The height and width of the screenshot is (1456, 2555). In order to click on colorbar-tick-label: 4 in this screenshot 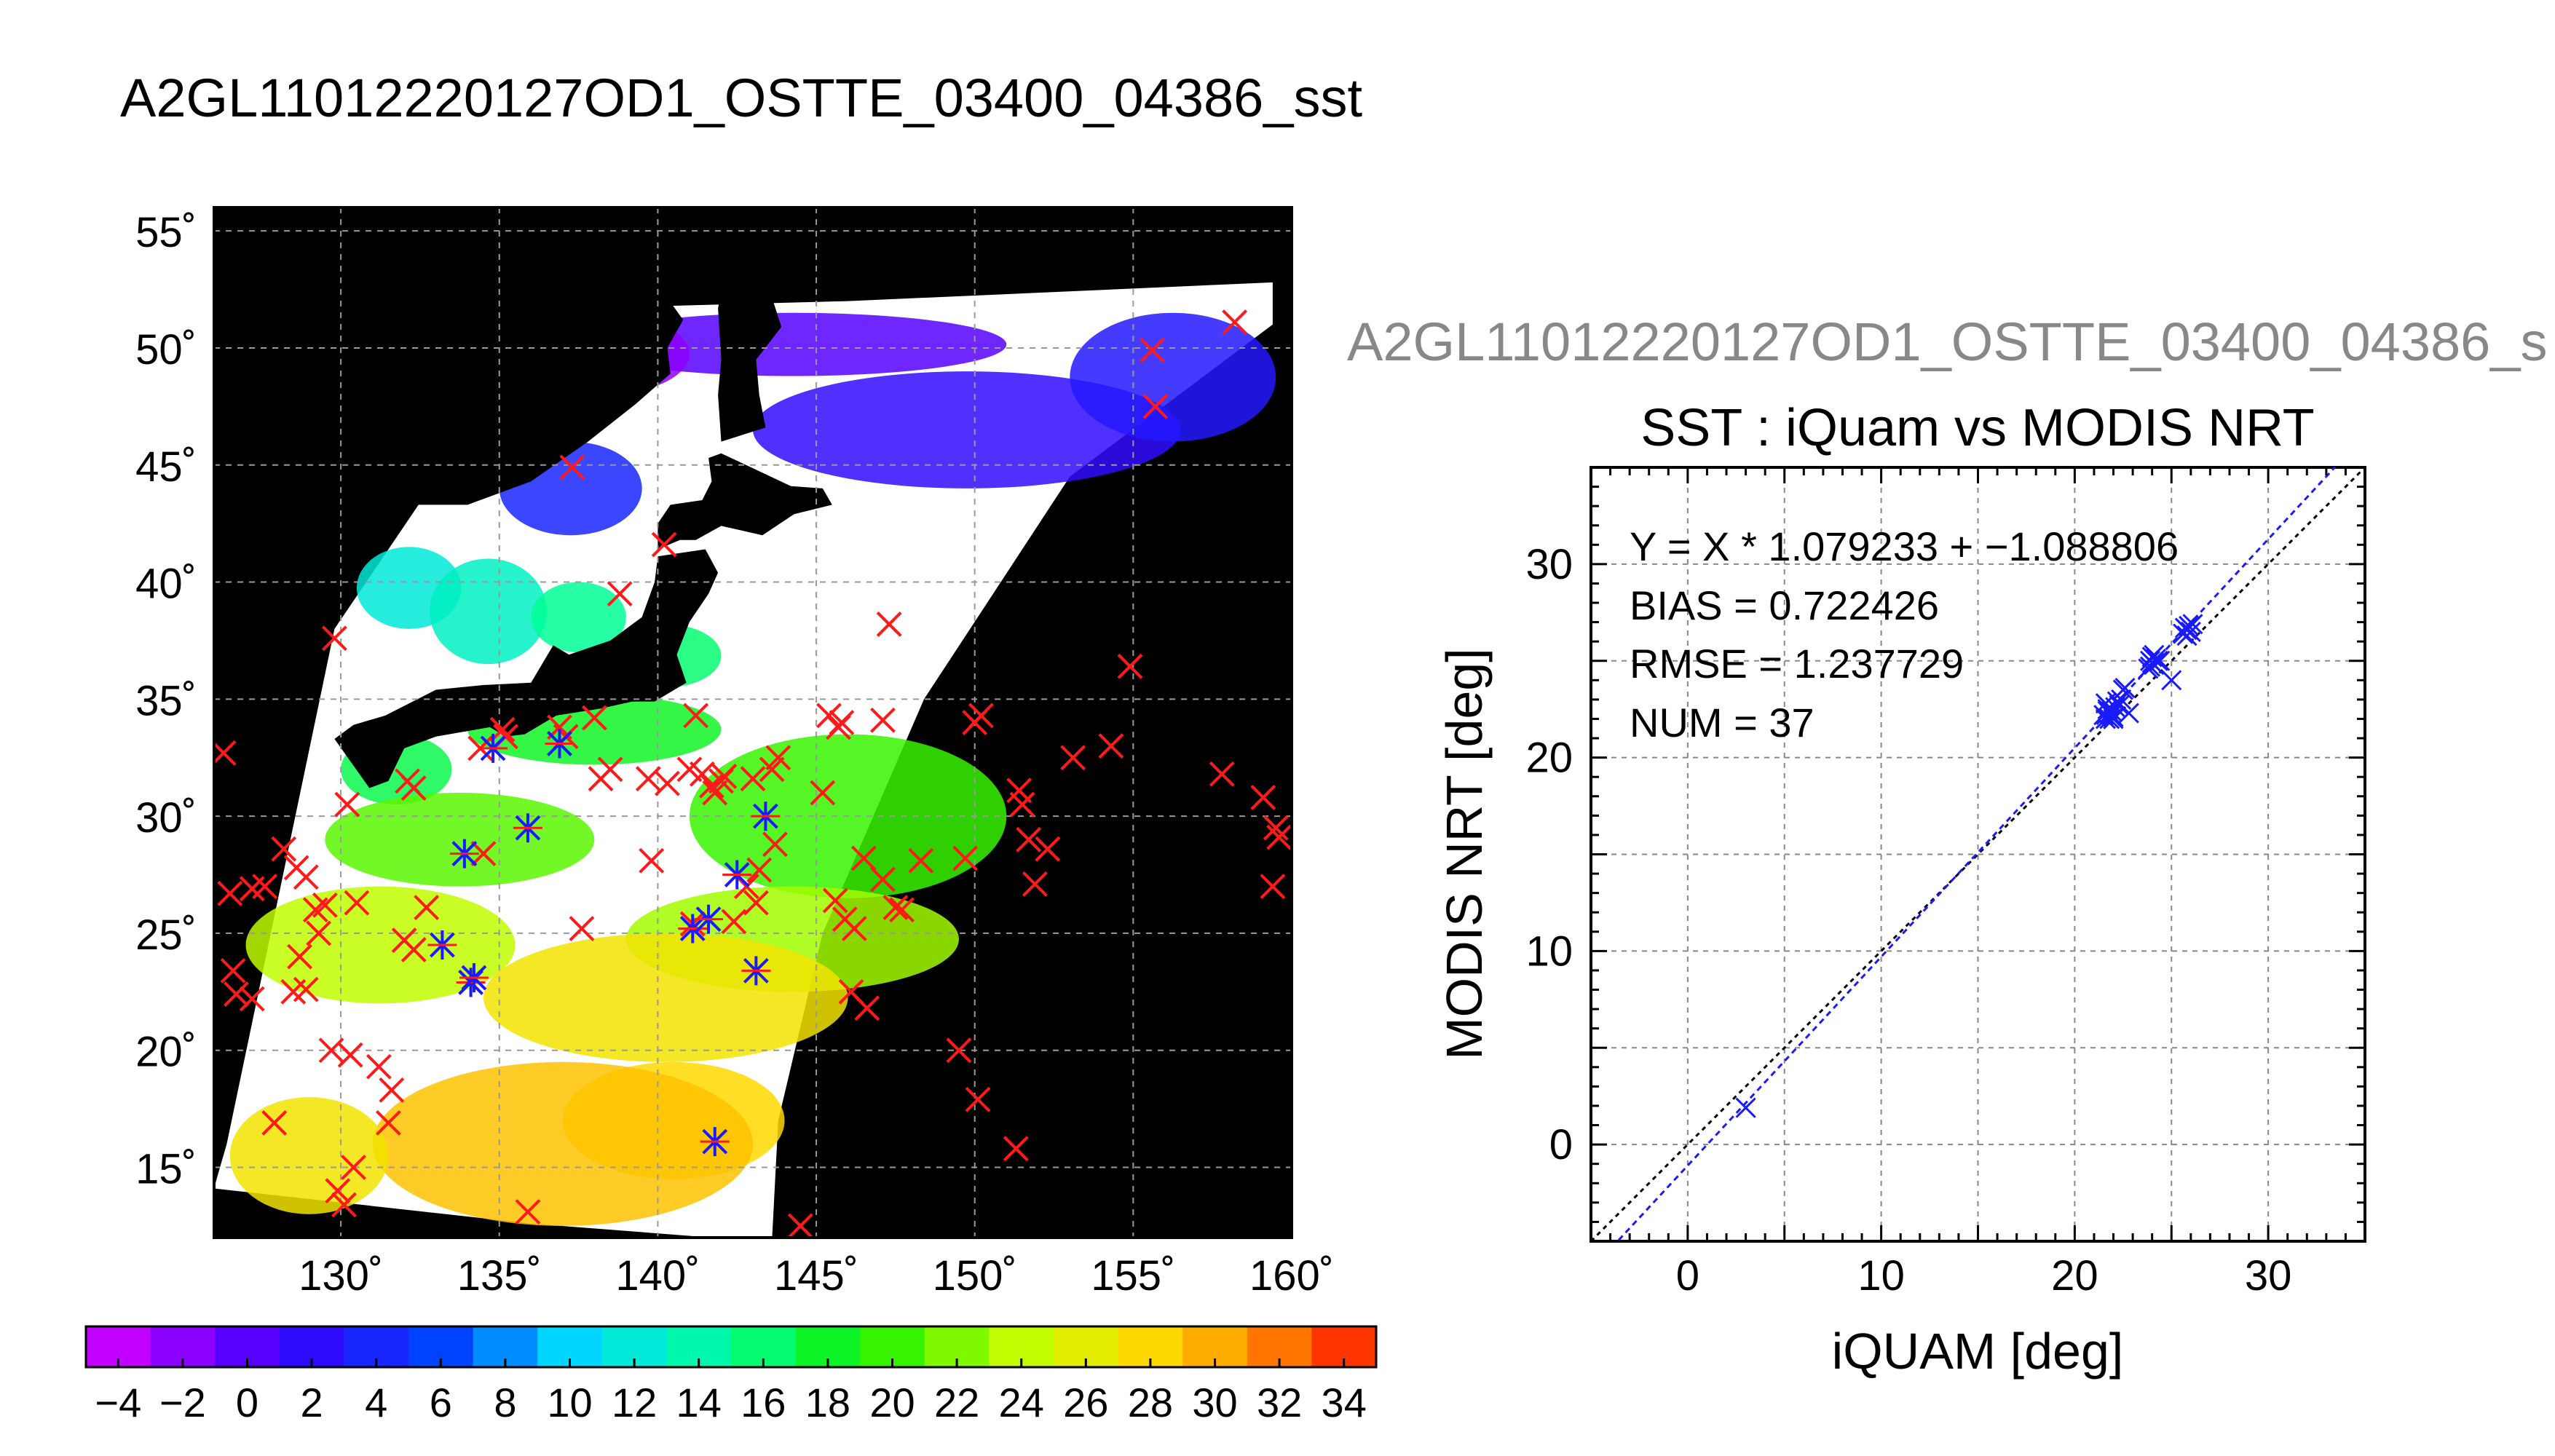, I will do `click(376, 1402)`.